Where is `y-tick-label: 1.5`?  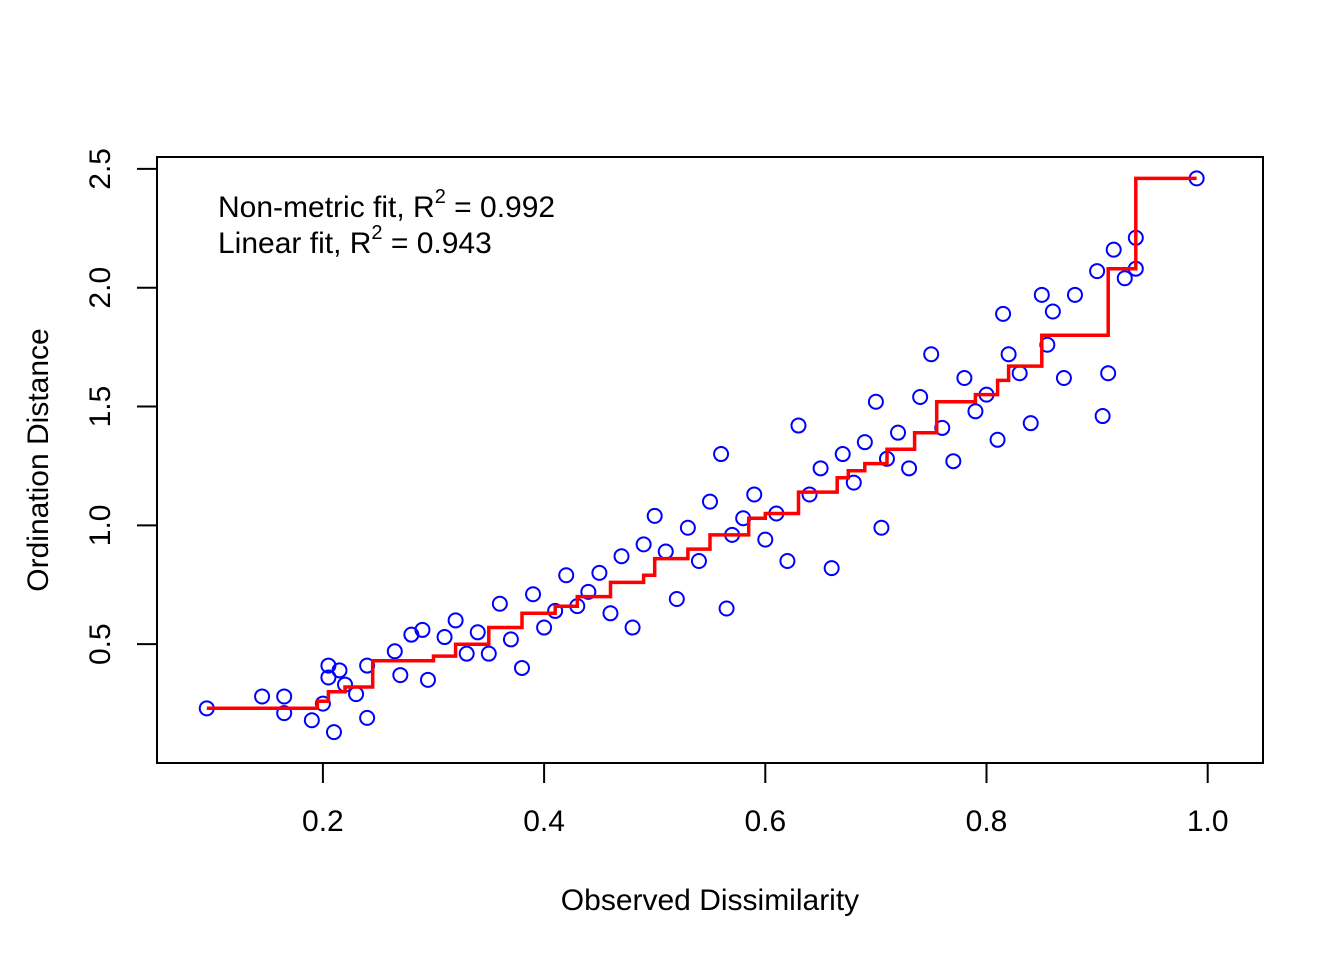 y-tick-label: 1.5 is located at coordinates (100, 407).